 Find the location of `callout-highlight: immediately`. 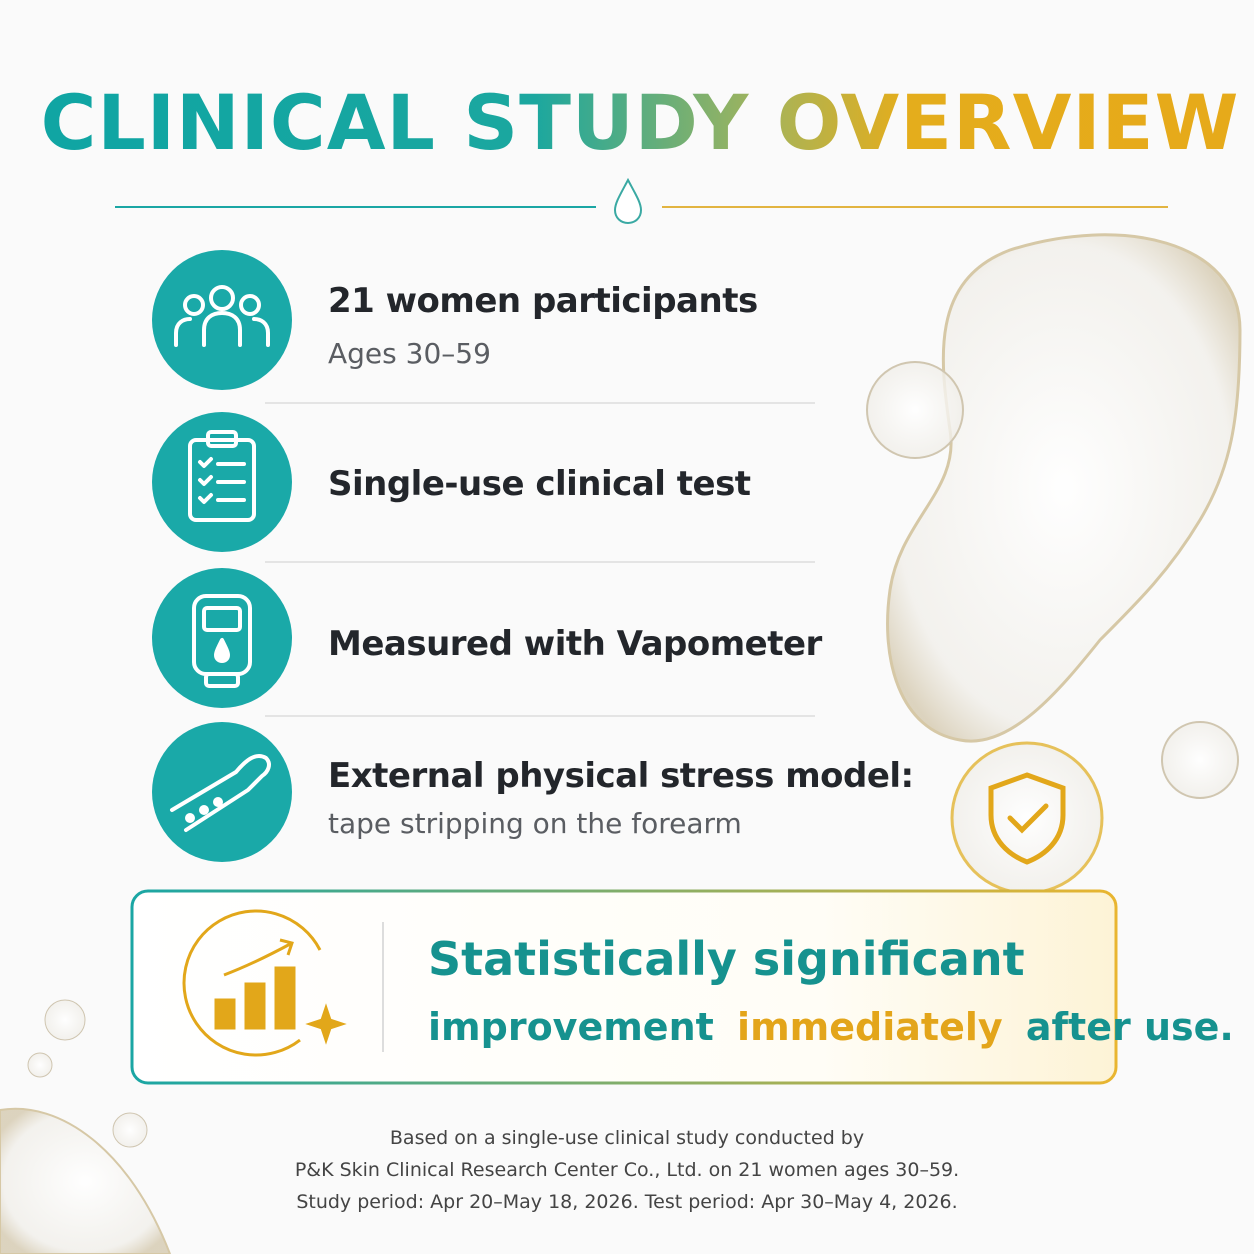

callout-highlight: immediately is located at coordinates (870, 1027).